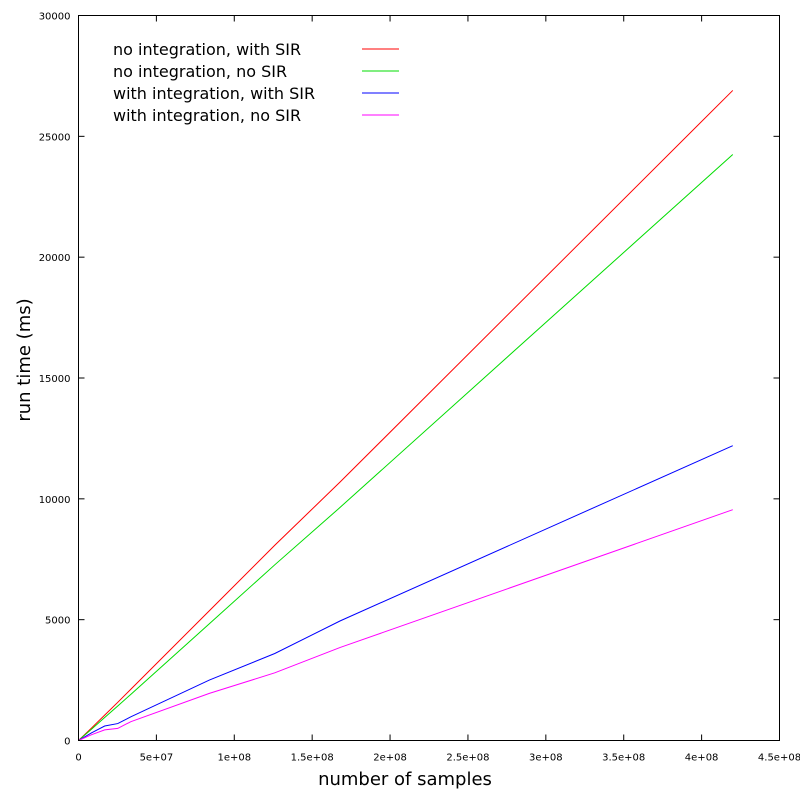 The width and height of the screenshot is (800, 800). Describe the element at coordinates (779, 758) in the screenshot. I see `x-tick-label: 4.5e+08` at that location.